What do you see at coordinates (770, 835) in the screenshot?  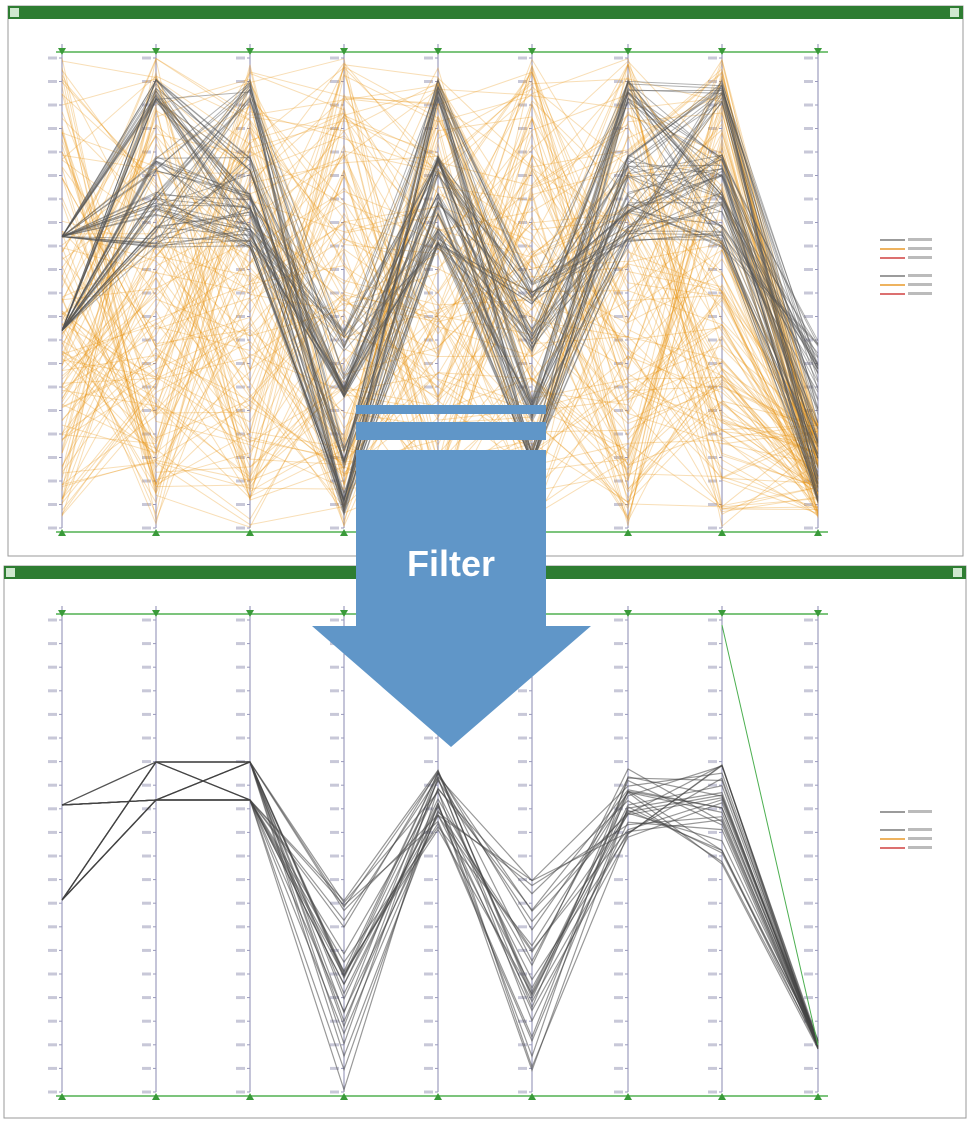 I see `selection-line` at bounding box center [770, 835].